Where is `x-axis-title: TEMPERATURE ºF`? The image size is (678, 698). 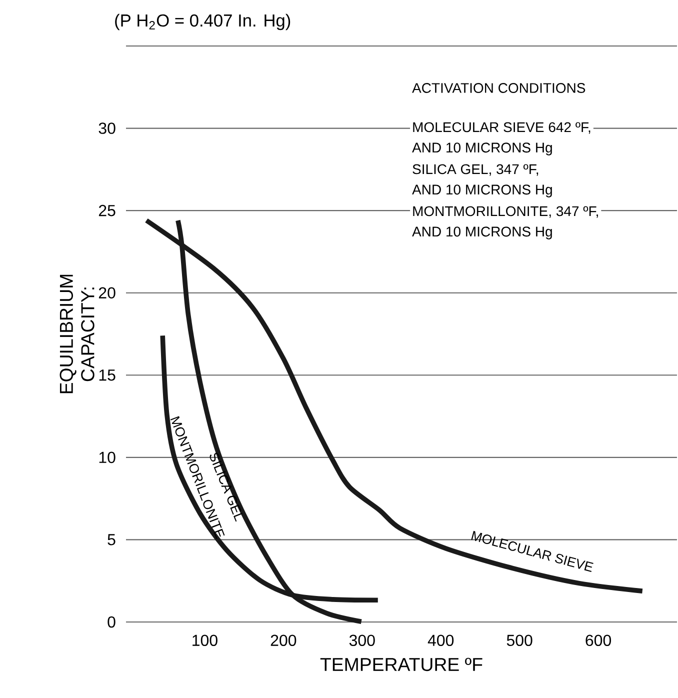
x-axis-title: TEMPERATURE ºF is located at coordinates (401, 665).